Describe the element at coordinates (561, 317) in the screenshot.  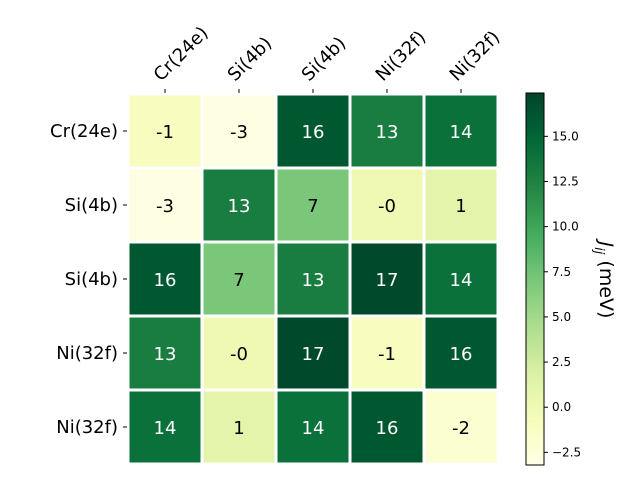
I see `colorbar-tick-label: 5.0` at that location.